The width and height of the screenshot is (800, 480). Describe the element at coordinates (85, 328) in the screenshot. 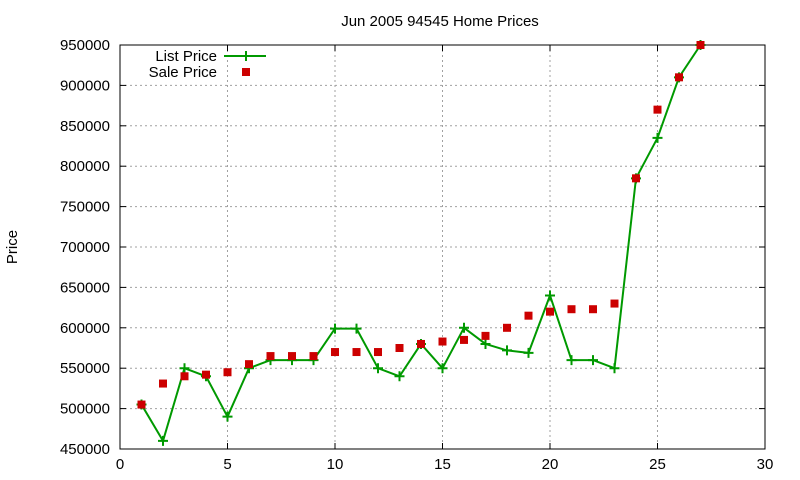

I see `y-tick-label: 600000` at that location.